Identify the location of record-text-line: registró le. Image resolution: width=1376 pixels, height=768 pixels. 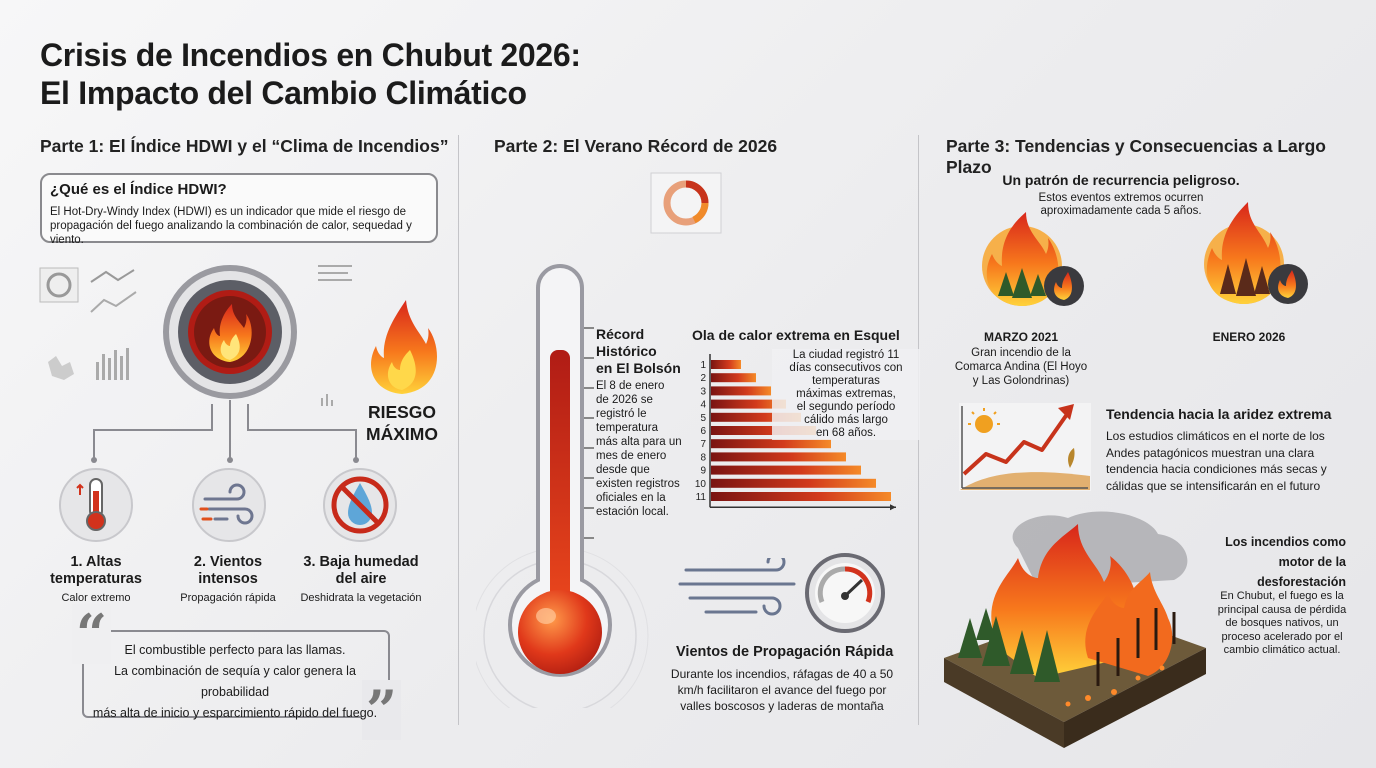
(621, 414).